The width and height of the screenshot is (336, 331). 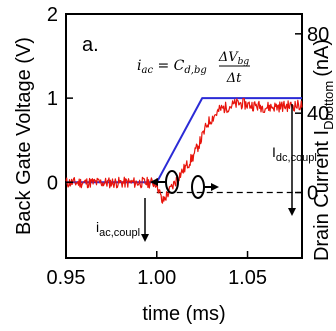 I want to click on y-left-tick-label: 1, so click(x=52, y=99).